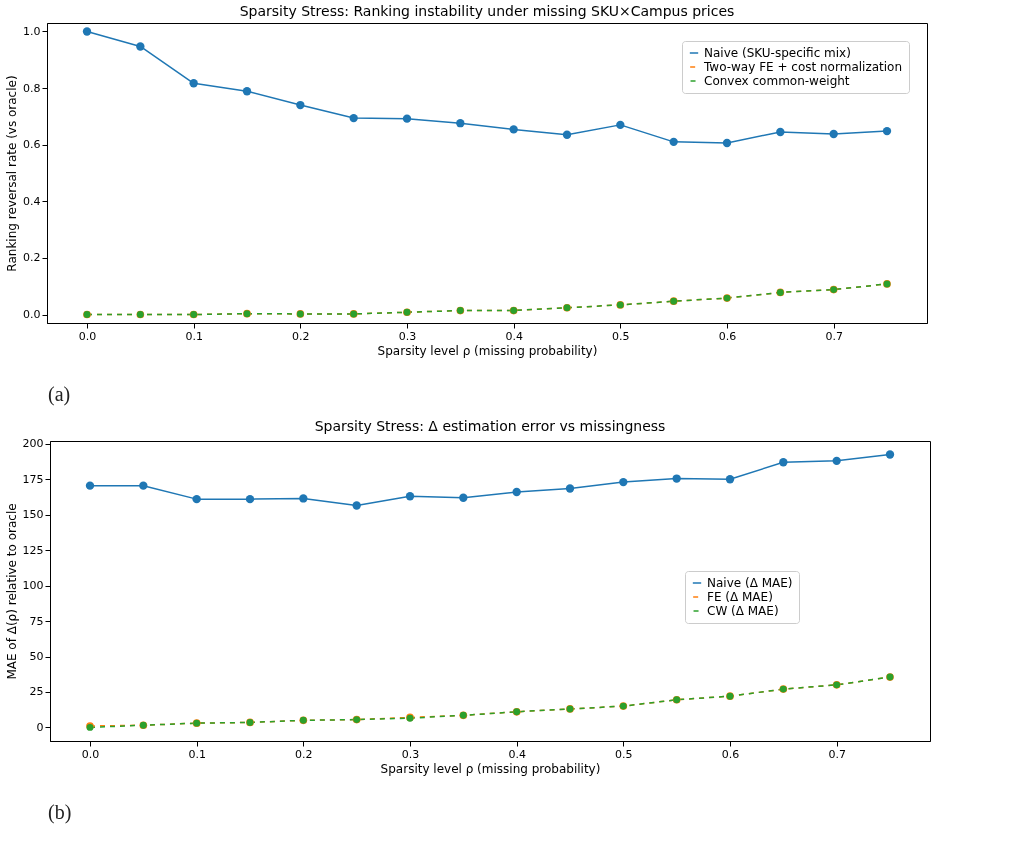 This screenshot has height=851, width=1029. I want to click on y-tick-label: 1.0, so click(32, 31).